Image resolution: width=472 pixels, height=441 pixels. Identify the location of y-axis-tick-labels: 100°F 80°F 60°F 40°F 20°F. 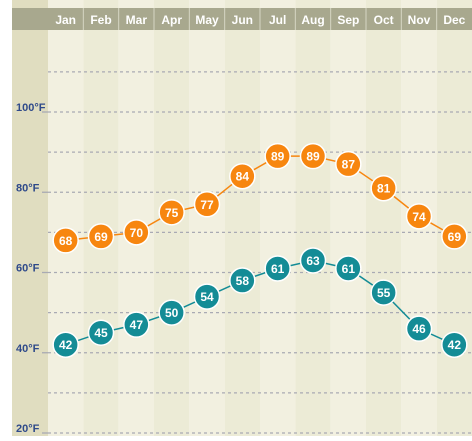
(32, 268).